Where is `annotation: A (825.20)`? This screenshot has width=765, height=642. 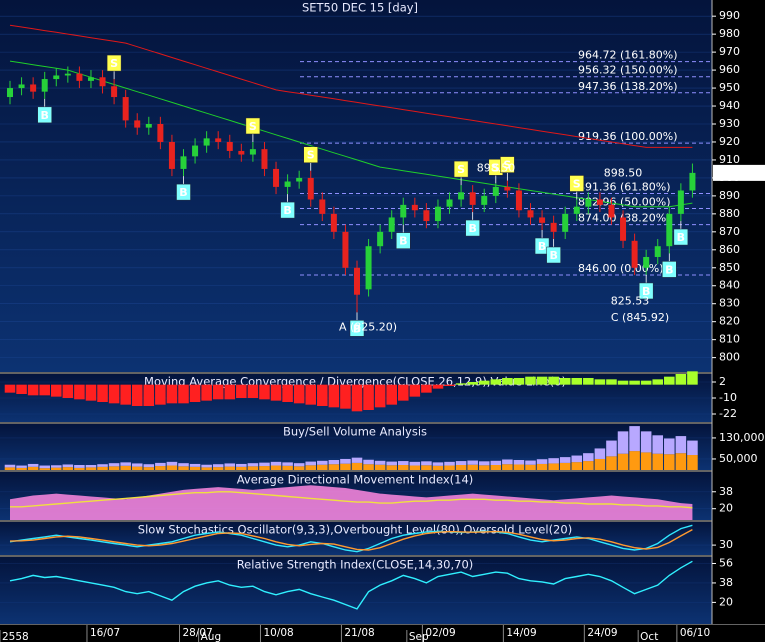 annotation: A (825.20) is located at coordinates (368, 326).